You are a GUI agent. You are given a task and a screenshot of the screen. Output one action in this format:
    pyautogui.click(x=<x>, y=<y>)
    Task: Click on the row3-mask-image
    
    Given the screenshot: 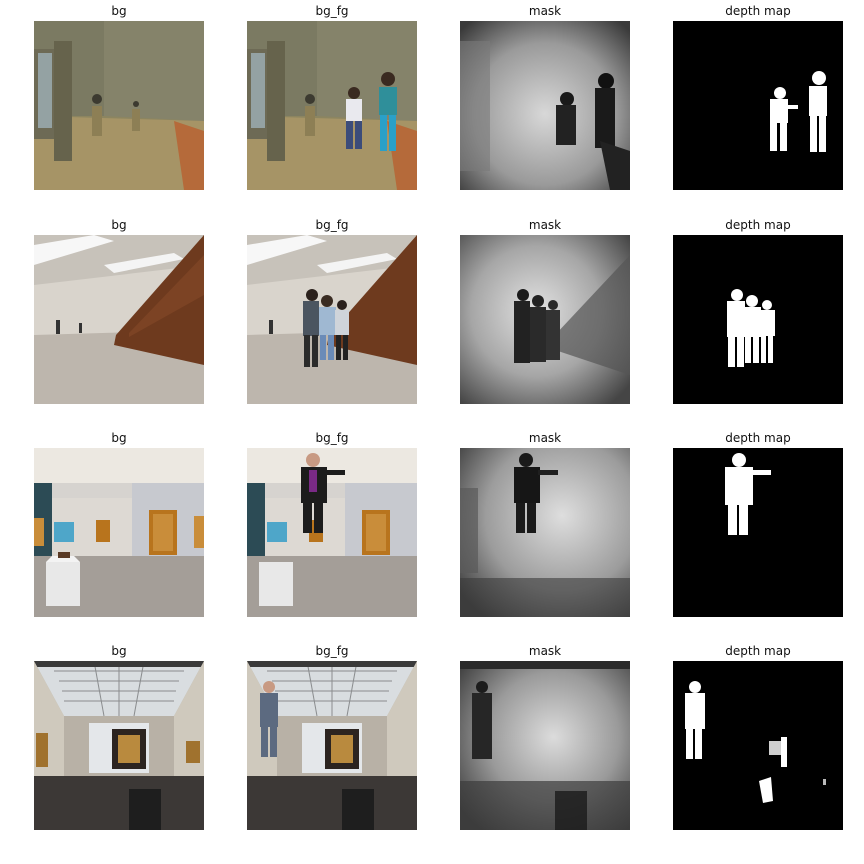 What is the action you would take?
    pyautogui.click(x=545, y=532)
    